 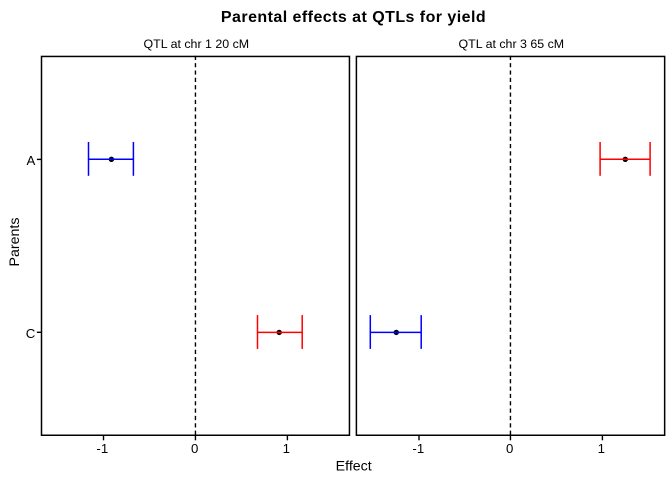 I want to click on svg-text: Effect, so click(x=354, y=466).